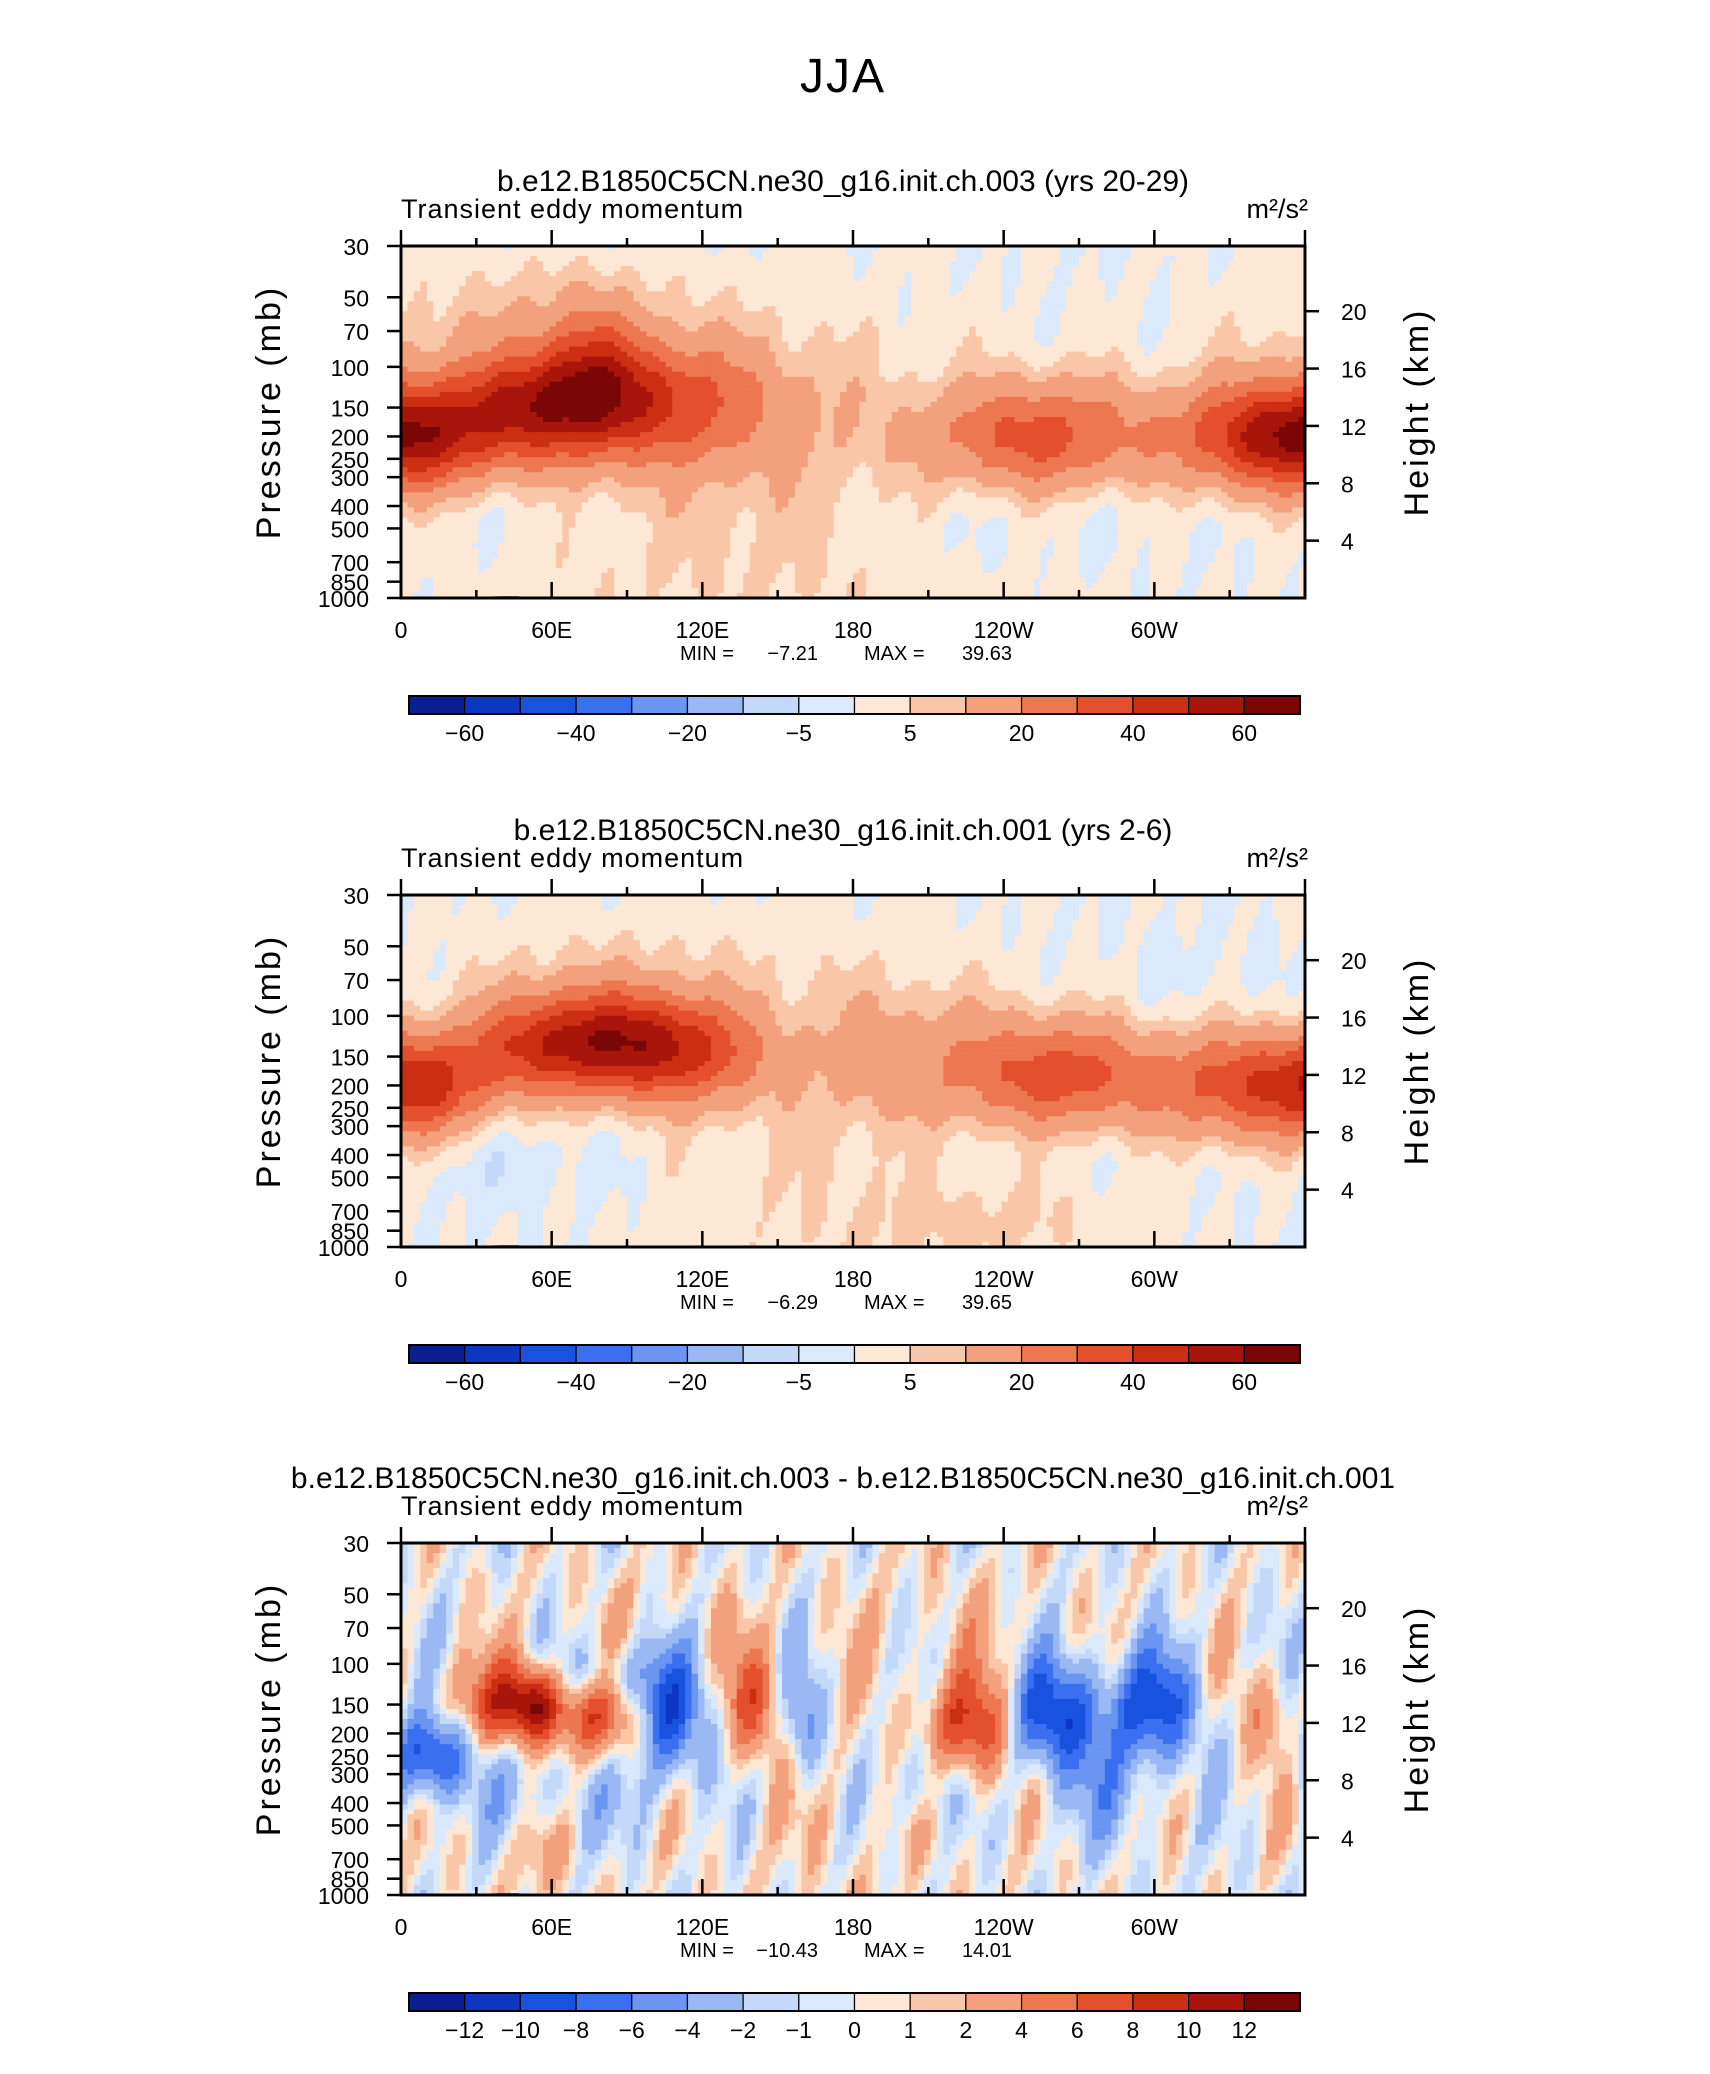 This screenshot has width=1710, height=2074. What do you see at coordinates (846, 1303) in the screenshot?
I see `min-max: MIN = −6.29 MAX = 39.65` at bounding box center [846, 1303].